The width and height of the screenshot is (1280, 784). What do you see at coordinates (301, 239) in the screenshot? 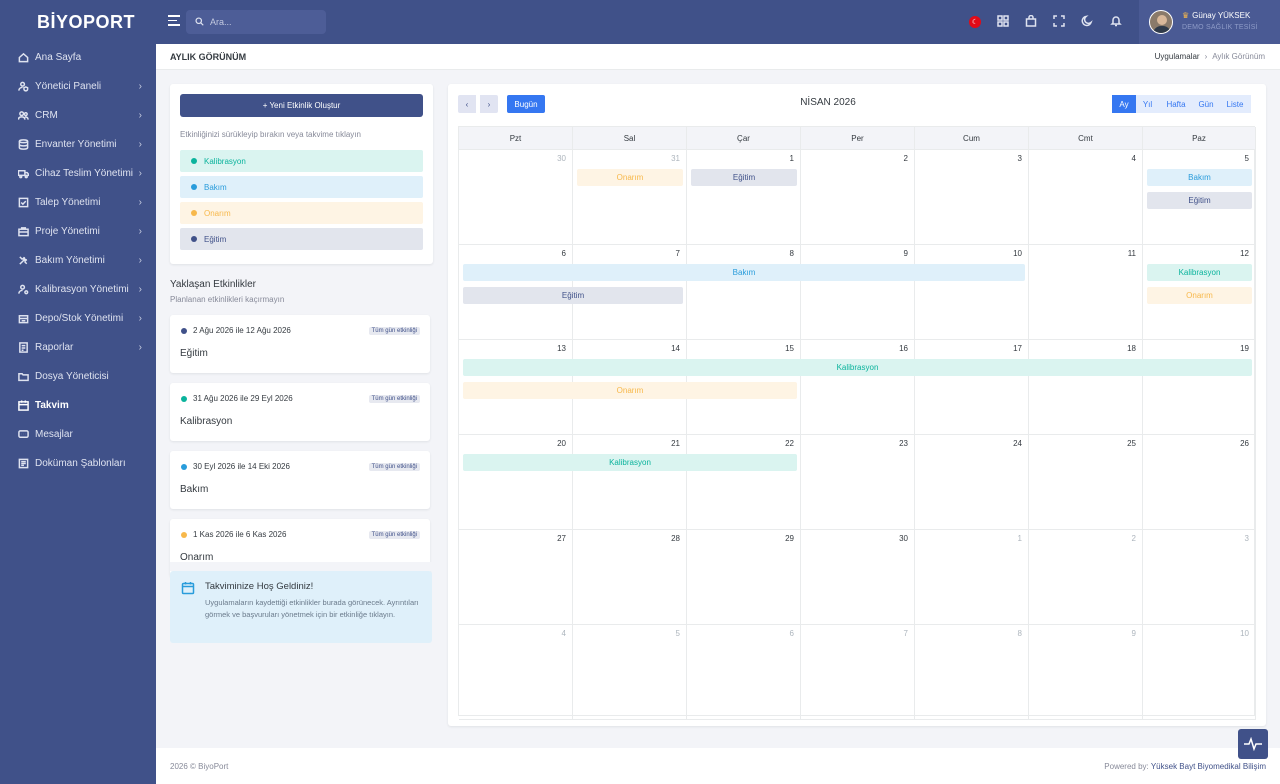
I see `draggable-event-3: Eğitim` at bounding box center [301, 239].